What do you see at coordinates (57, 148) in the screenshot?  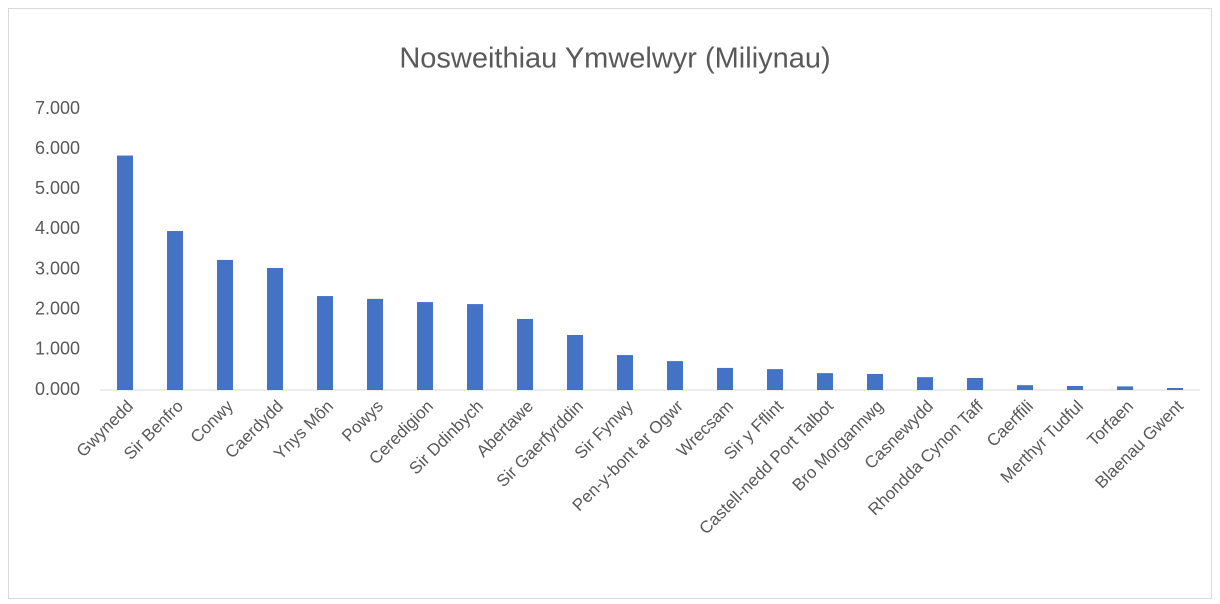 I see `y-tick-label: 6.000` at bounding box center [57, 148].